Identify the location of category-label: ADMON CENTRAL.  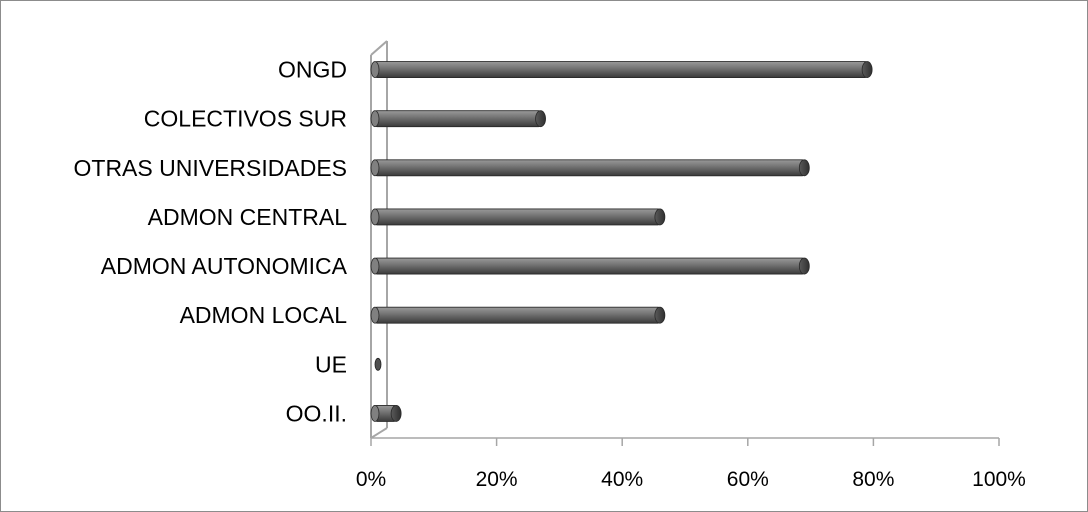
(248, 217).